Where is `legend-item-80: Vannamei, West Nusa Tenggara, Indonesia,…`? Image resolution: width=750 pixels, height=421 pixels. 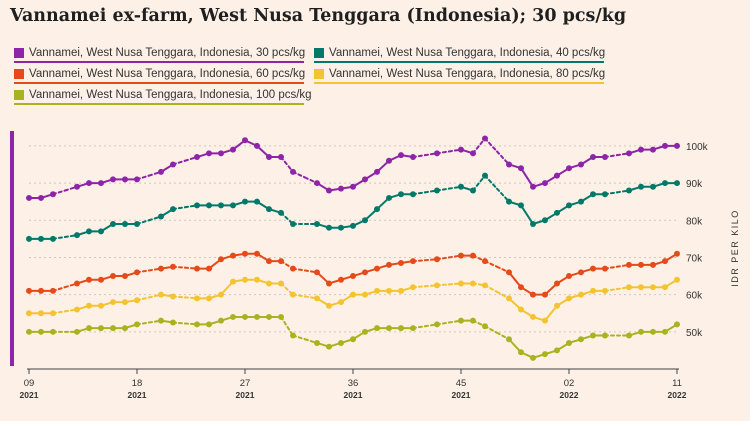 legend-item-80: Vannamei, West Nusa Tenggara, Indonesia,… is located at coordinates (459, 74).